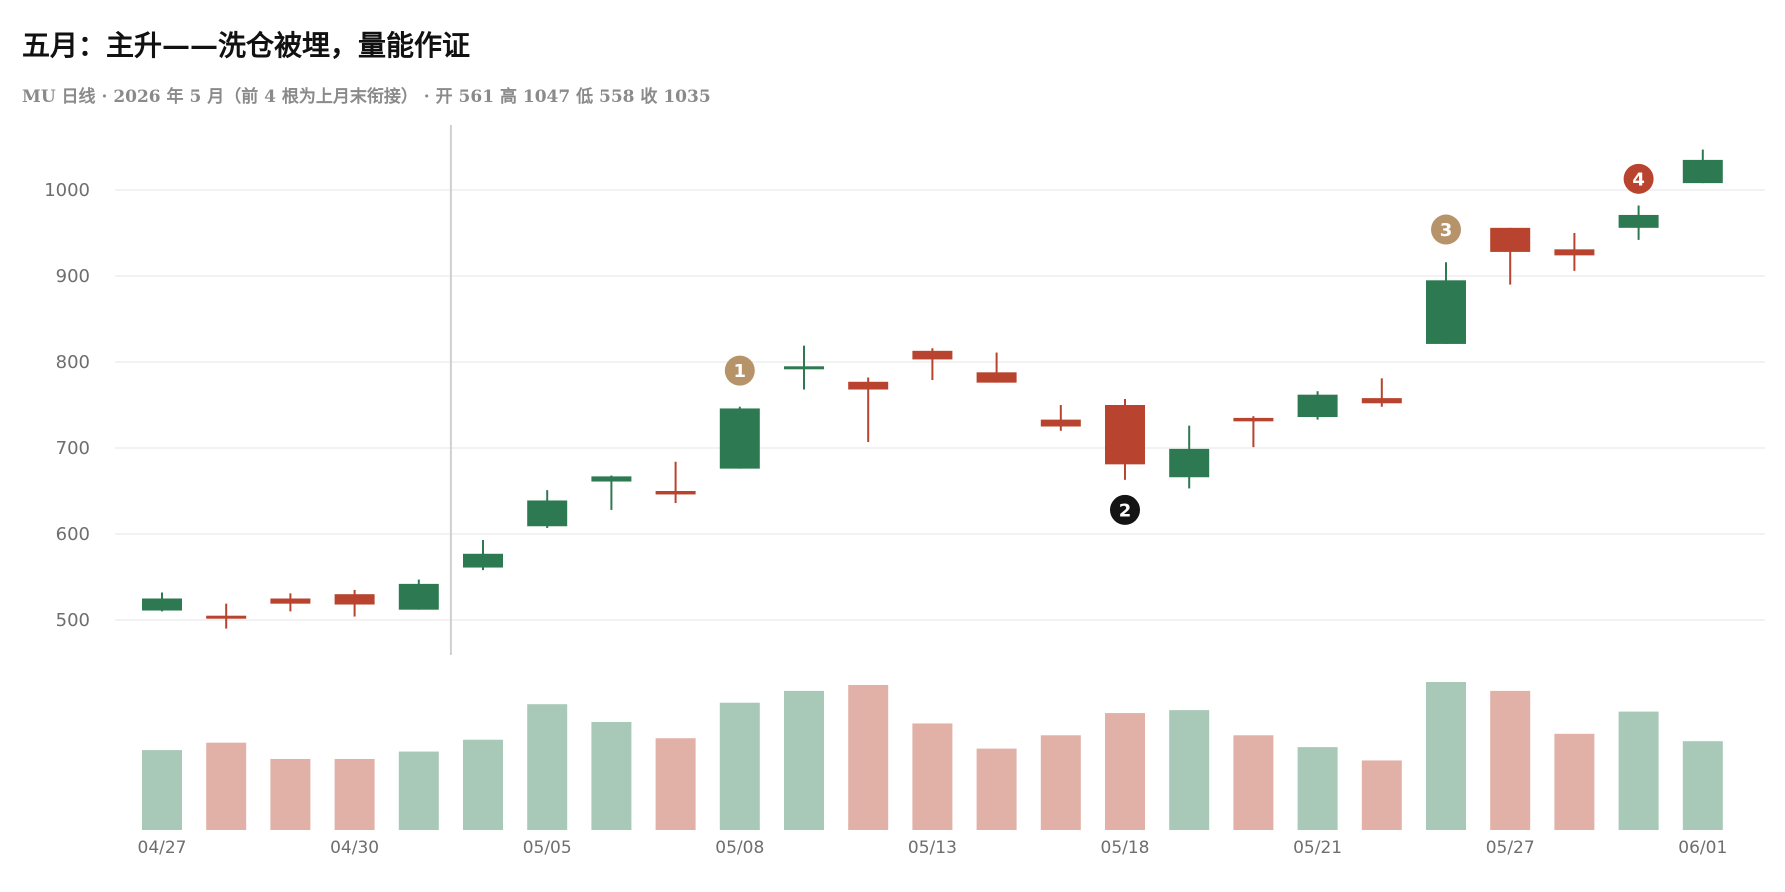  Describe the element at coordinates (67, 405) in the screenshot. I see `y-axis-ticks: 500 600 700 800 900 1000` at that location.